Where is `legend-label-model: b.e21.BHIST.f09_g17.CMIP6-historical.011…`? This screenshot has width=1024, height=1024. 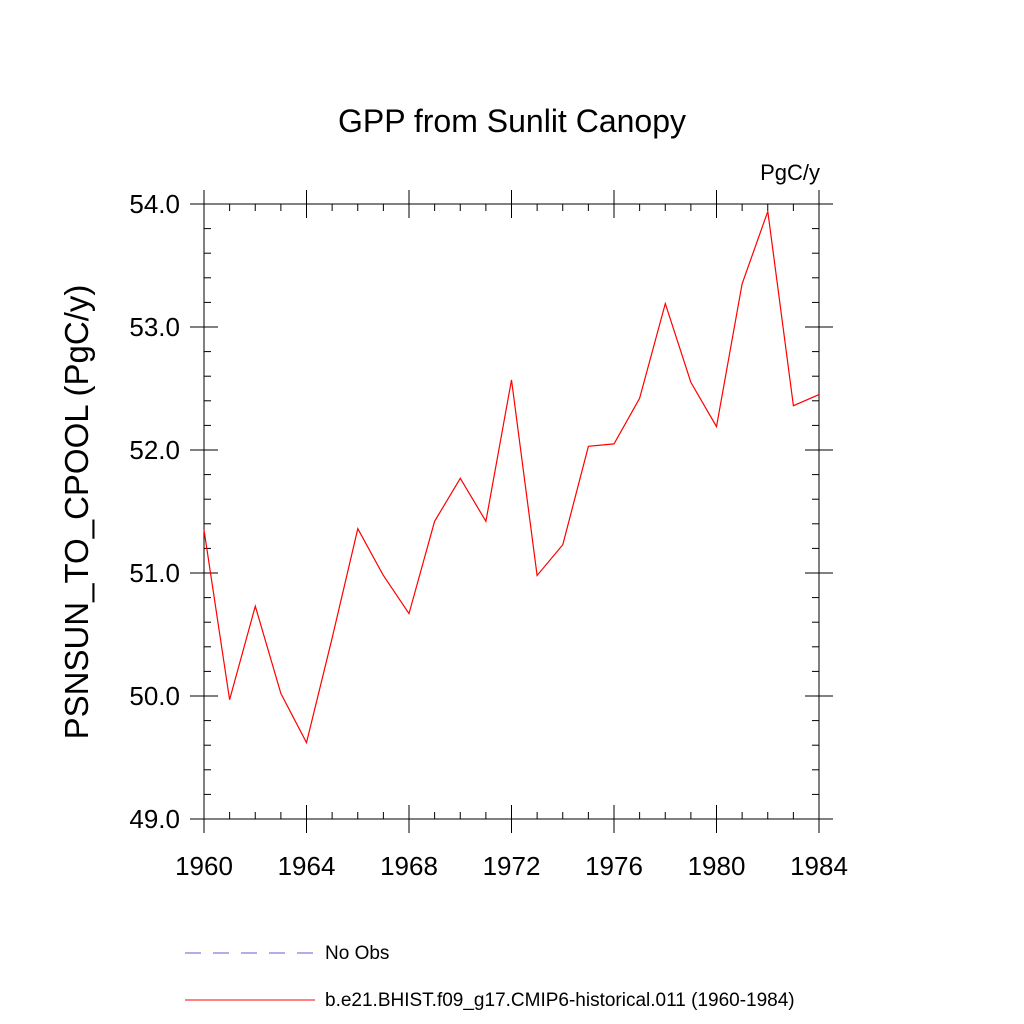
legend-label-model: b.e21.BHIST.f09_g17.CMIP6-historical.011… is located at coordinates (560, 1000).